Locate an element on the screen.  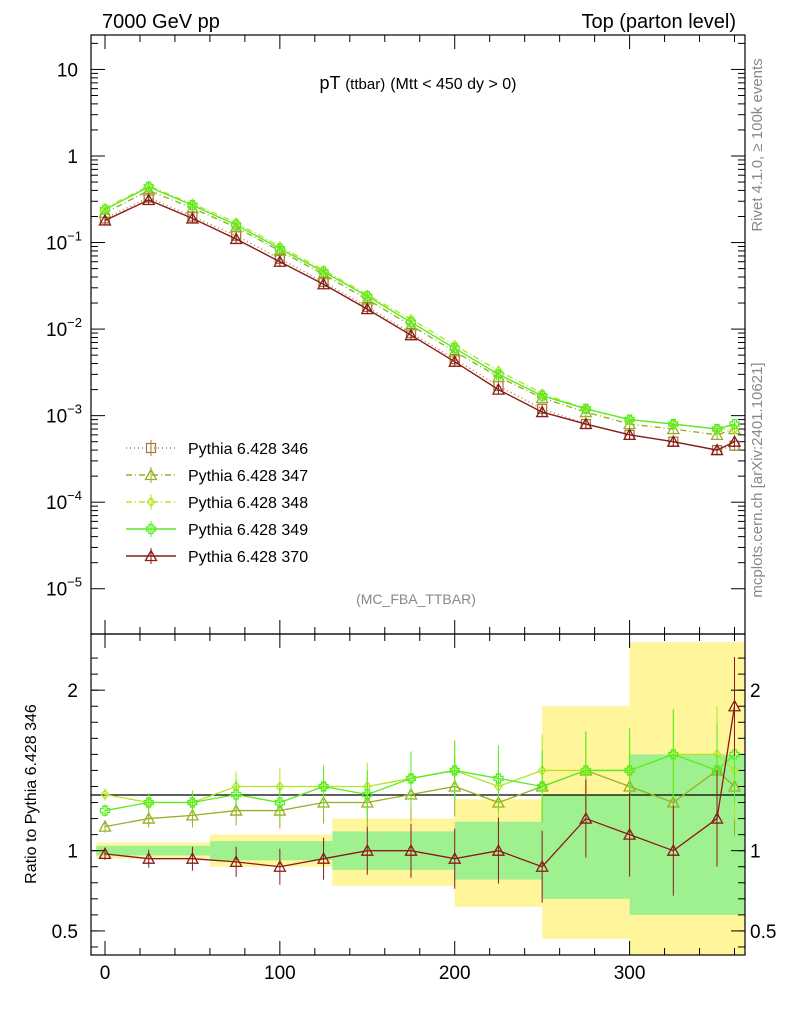
x-tick-label: 0 is located at coordinates (105, 973).